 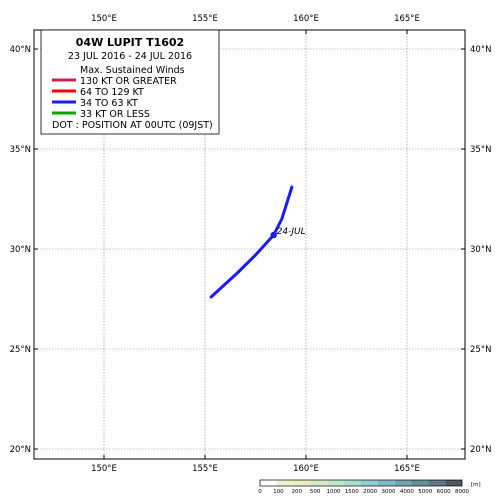 I want to click on legend-frame, so click(x=130, y=82).